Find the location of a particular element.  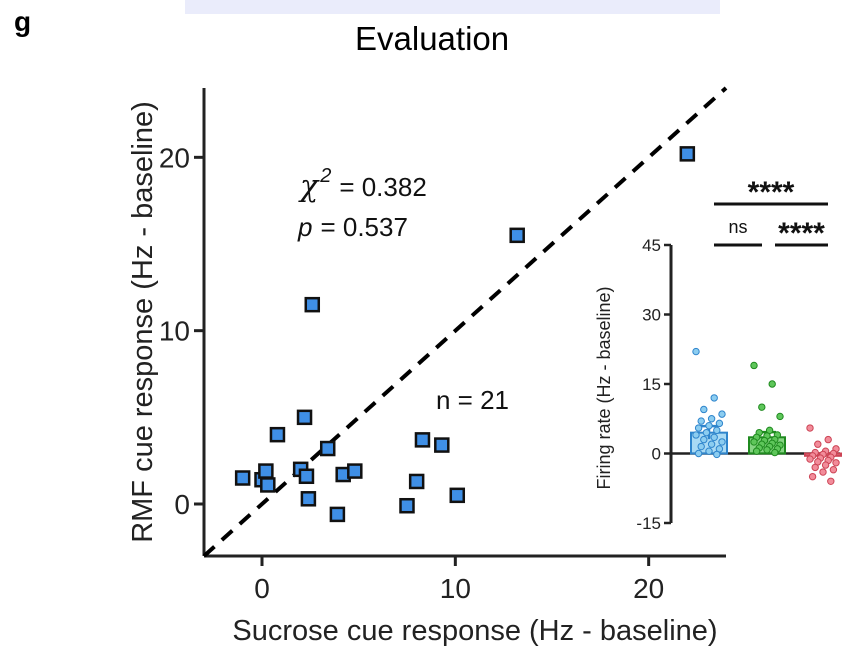

inset-y-tick-label: 0 is located at coordinates (656, 454).